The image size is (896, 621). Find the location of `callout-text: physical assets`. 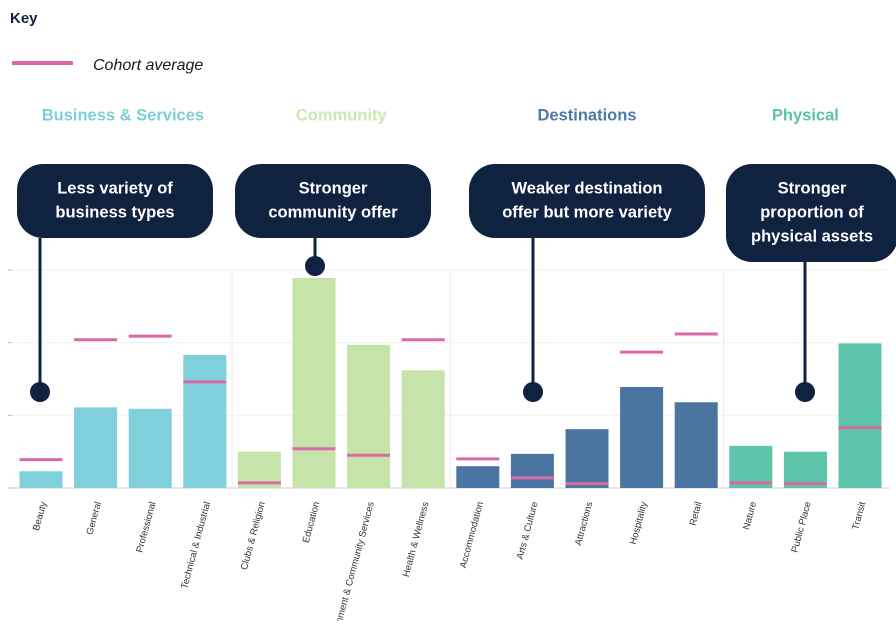

callout-text: physical assets is located at coordinates (812, 236).